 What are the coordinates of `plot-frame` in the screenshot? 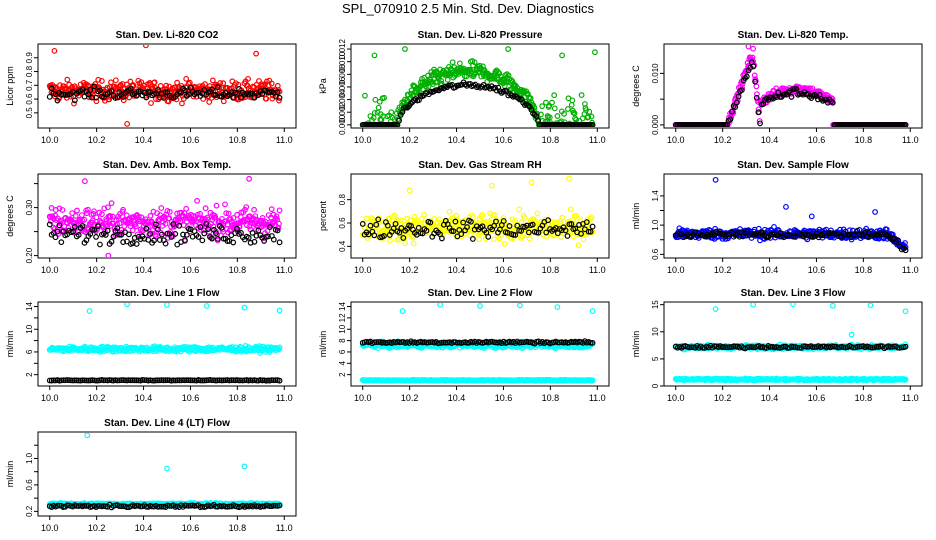 It's located at (480, 86).